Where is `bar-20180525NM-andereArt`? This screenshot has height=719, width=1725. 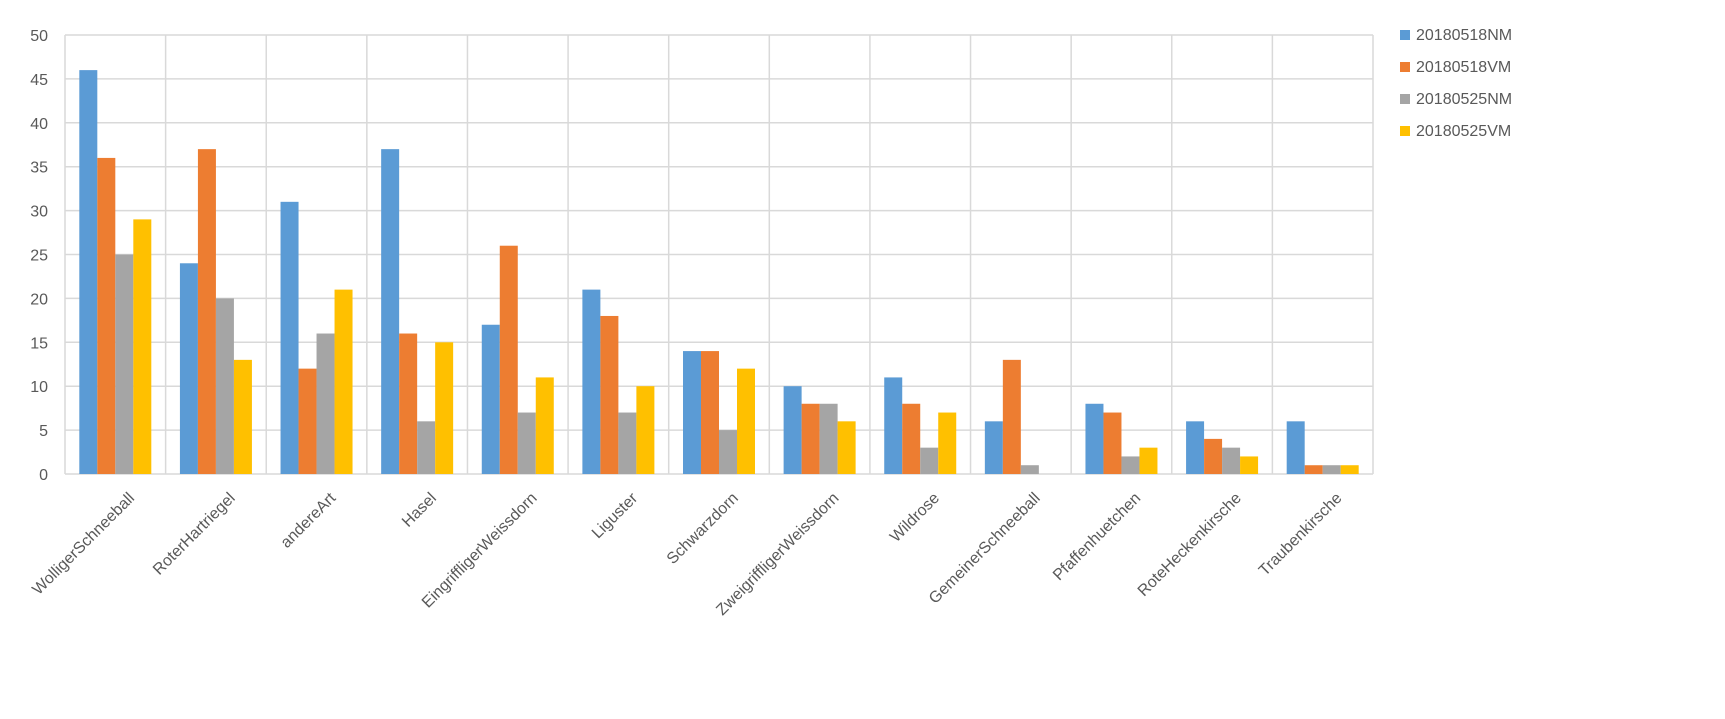 bar-20180525NM-andereArt is located at coordinates (325, 403).